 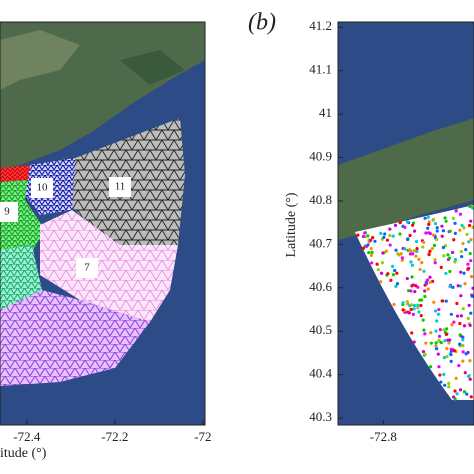 I want to click on region-label: 7, so click(x=87, y=268).